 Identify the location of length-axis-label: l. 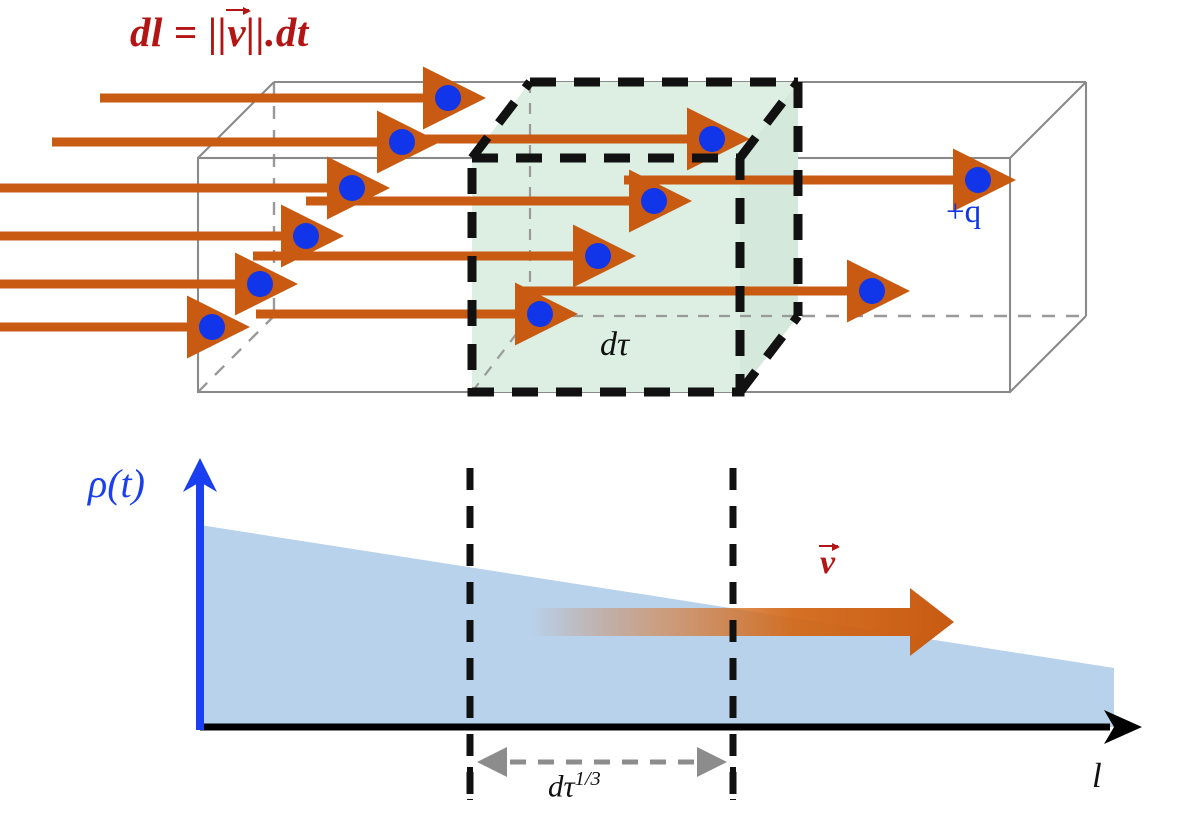
(1097, 775).